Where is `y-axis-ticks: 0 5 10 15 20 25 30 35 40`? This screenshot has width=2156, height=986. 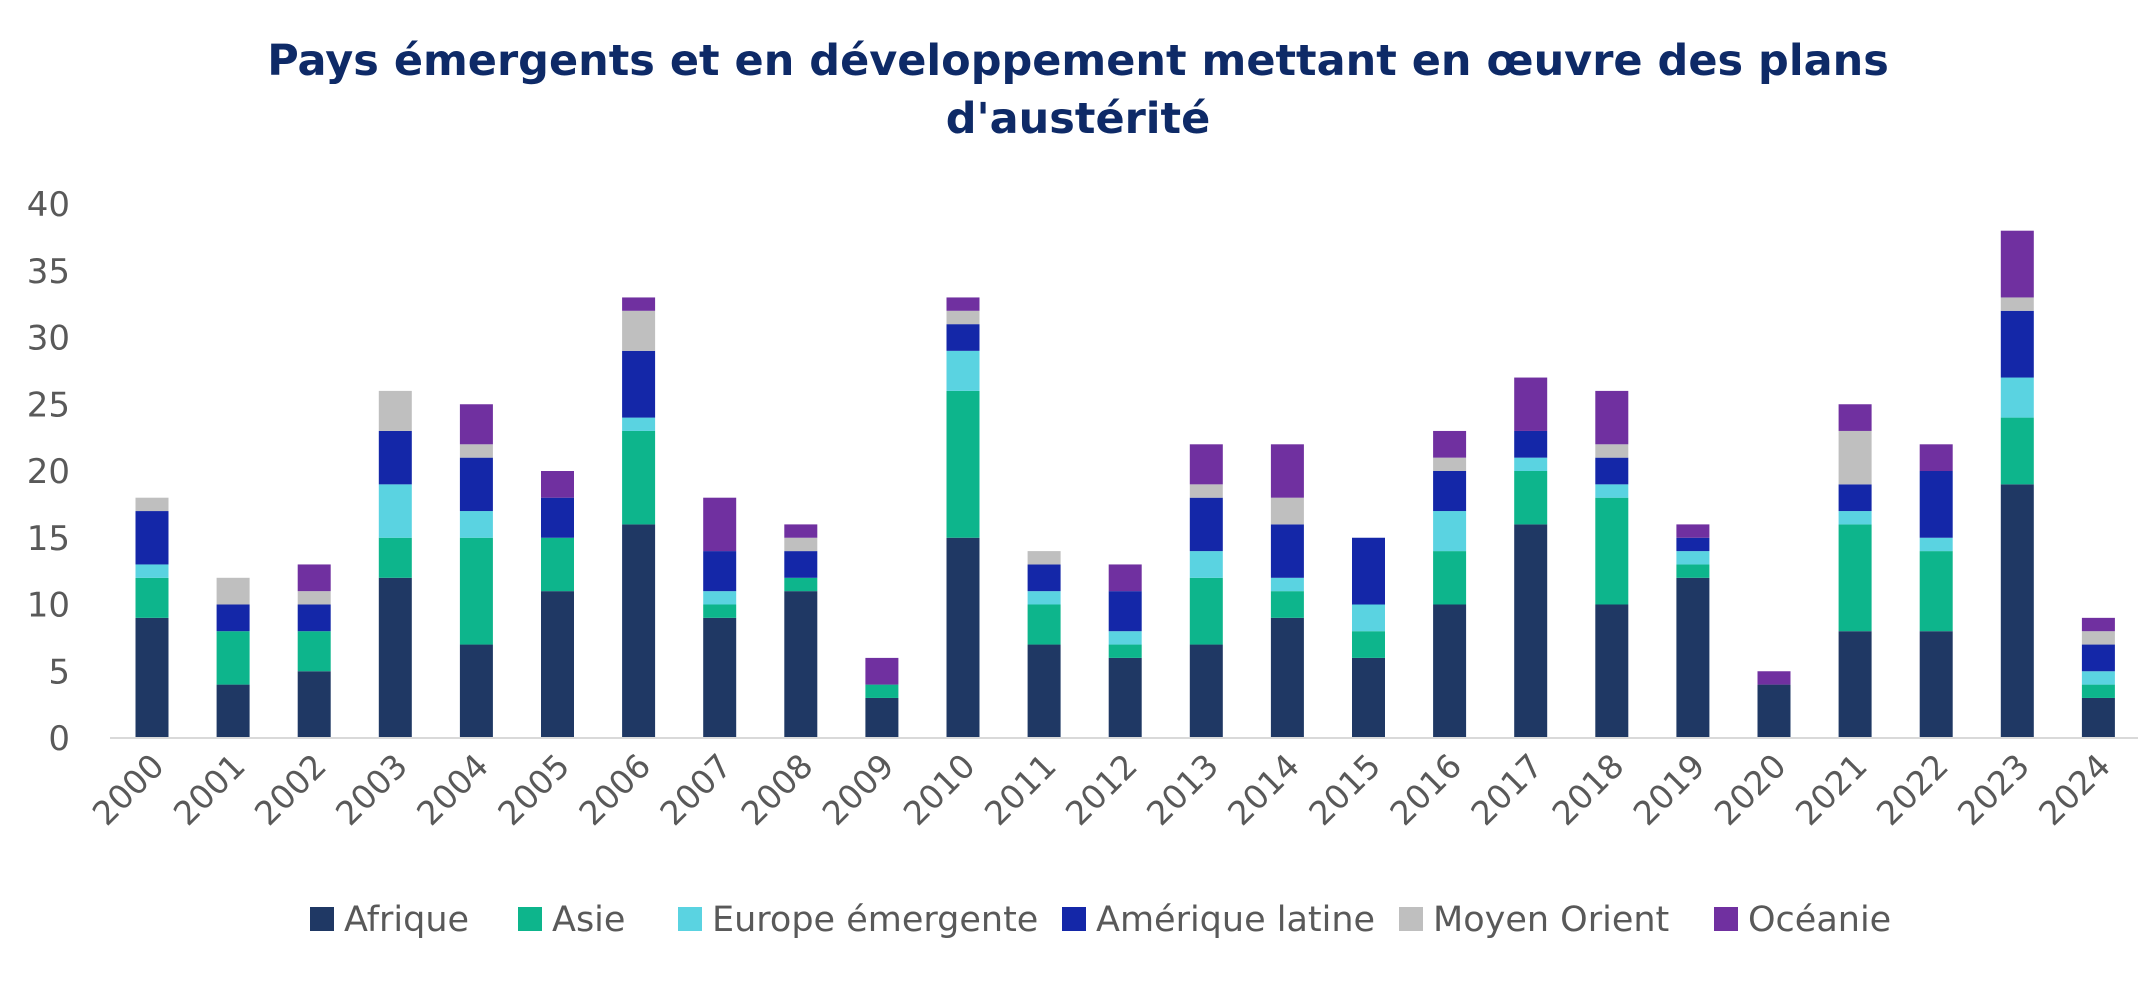
y-axis-ticks: 0 5 10 15 20 25 30 35 40 is located at coordinates (48, 472).